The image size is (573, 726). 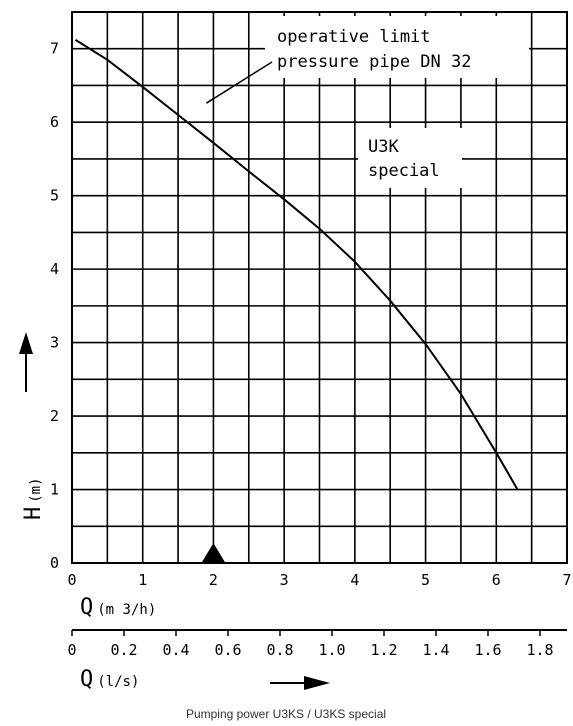 I want to click on x-axis-arrow-head, so click(x=317, y=683).